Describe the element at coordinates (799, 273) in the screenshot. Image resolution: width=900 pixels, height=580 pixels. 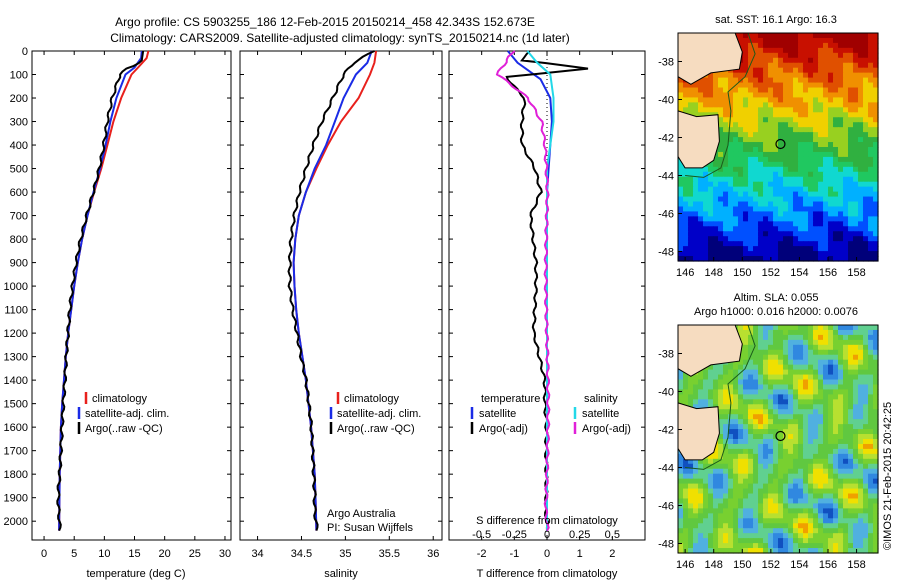
I see `map-x-tick-label: 154` at that location.